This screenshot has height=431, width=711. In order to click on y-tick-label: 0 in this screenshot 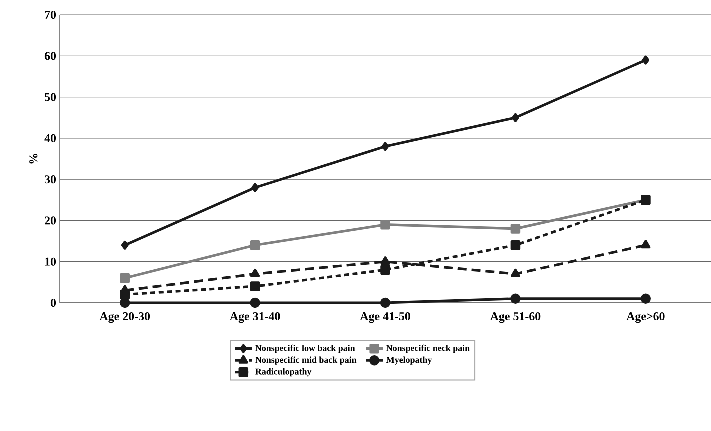, I will do `click(53, 303)`.